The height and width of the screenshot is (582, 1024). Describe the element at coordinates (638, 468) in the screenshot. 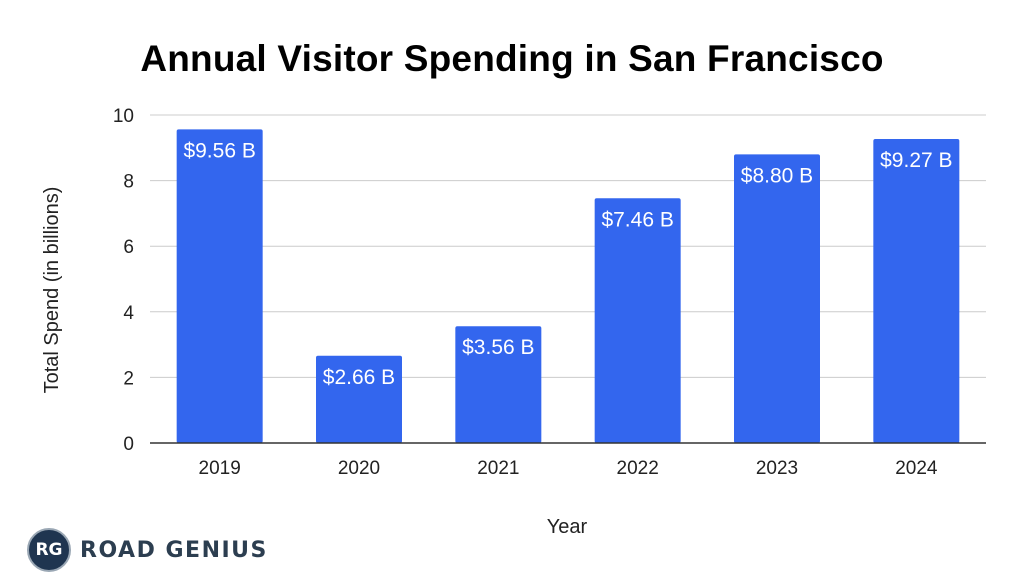

I see `x-tick-label: 2022` at that location.